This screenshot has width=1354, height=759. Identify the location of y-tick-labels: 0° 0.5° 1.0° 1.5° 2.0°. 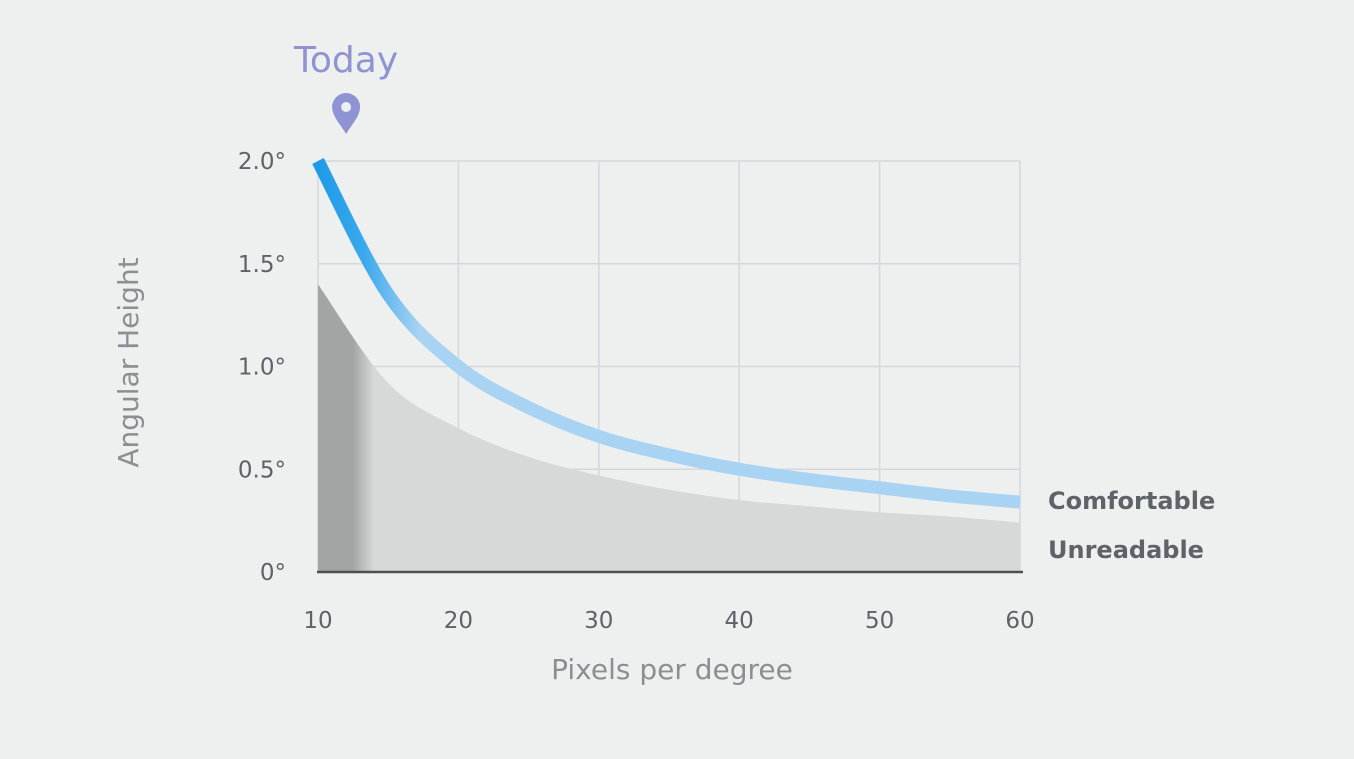
(262, 367).